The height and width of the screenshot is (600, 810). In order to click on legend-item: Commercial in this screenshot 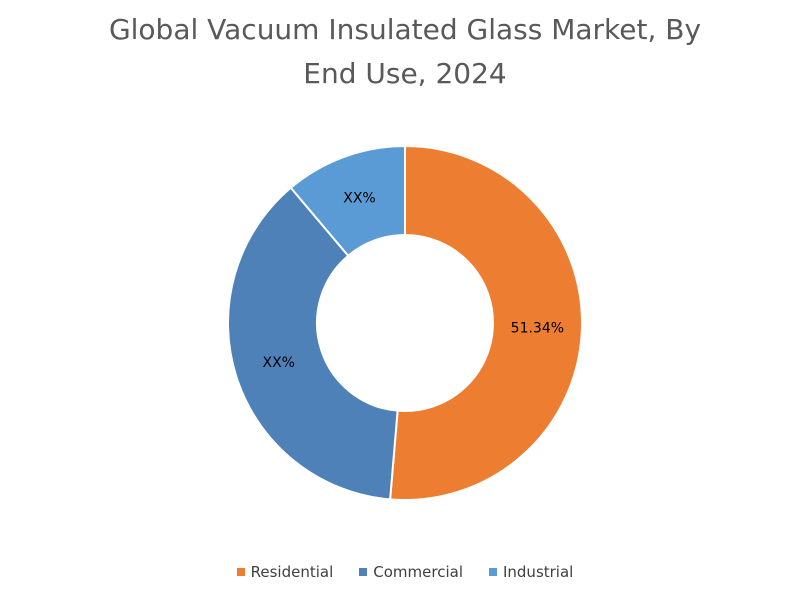, I will do `click(411, 572)`.